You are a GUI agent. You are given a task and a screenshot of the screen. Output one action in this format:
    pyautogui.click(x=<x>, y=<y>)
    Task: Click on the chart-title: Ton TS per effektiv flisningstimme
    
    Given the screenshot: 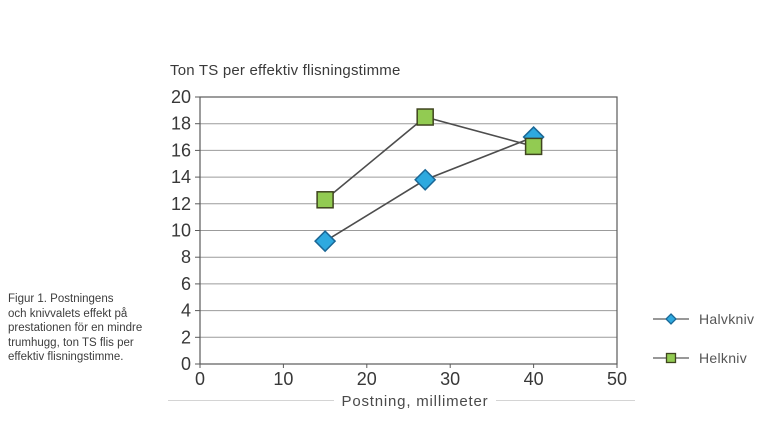 What is the action you would take?
    pyautogui.click(x=285, y=70)
    